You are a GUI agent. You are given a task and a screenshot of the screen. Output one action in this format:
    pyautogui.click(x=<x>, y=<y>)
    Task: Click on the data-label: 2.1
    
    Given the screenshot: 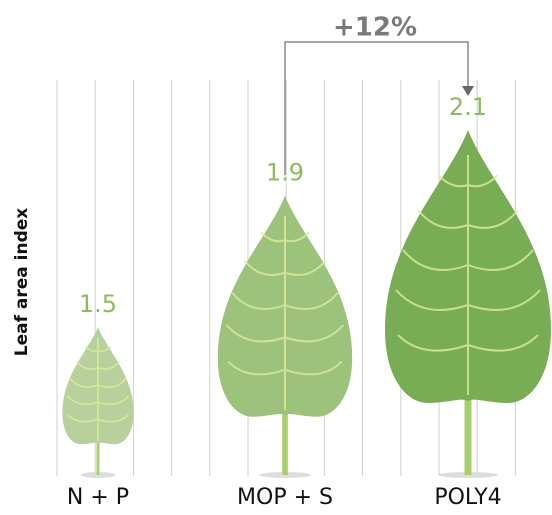 What is the action you would take?
    pyautogui.click(x=468, y=107)
    